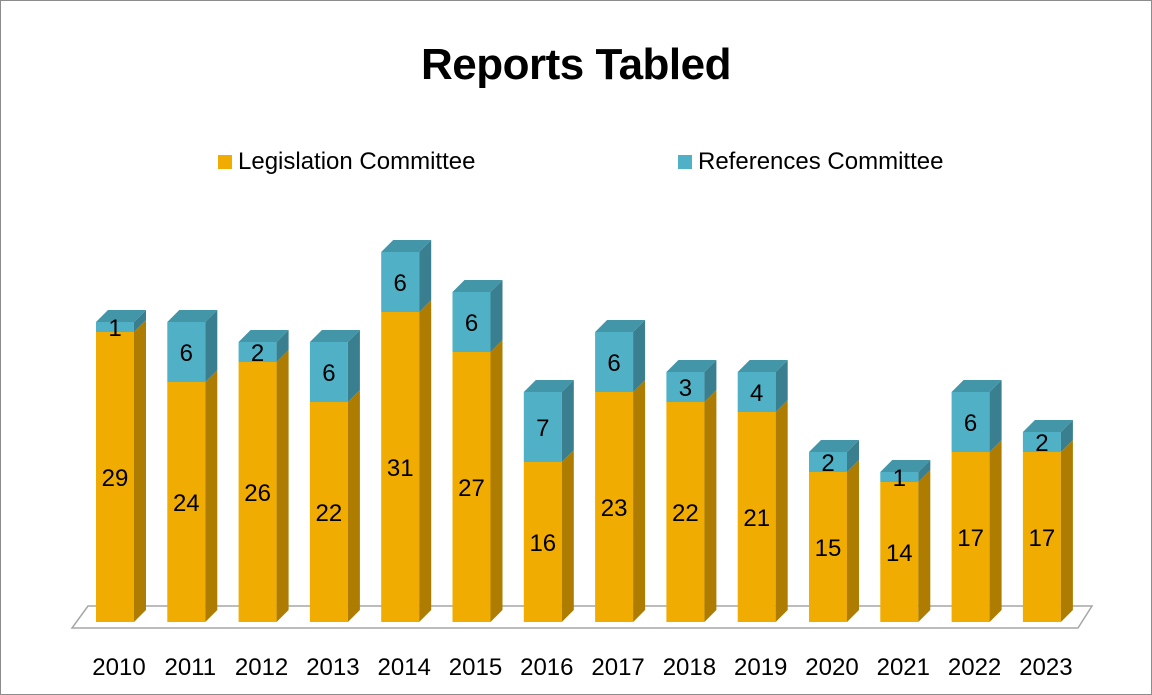  What do you see at coordinates (853, 456) in the screenshot?
I see `bar-2020-references-side` at bounding box center [853, 456].